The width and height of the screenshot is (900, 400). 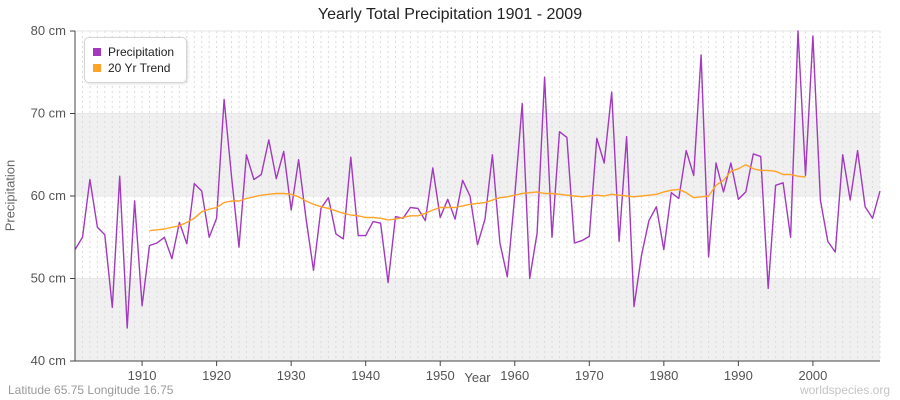 What do you see at coordinates (141, 52) in the screenshot?
I see `legend-label-precipitation: Precipitation` at bounding box center [141, 52].